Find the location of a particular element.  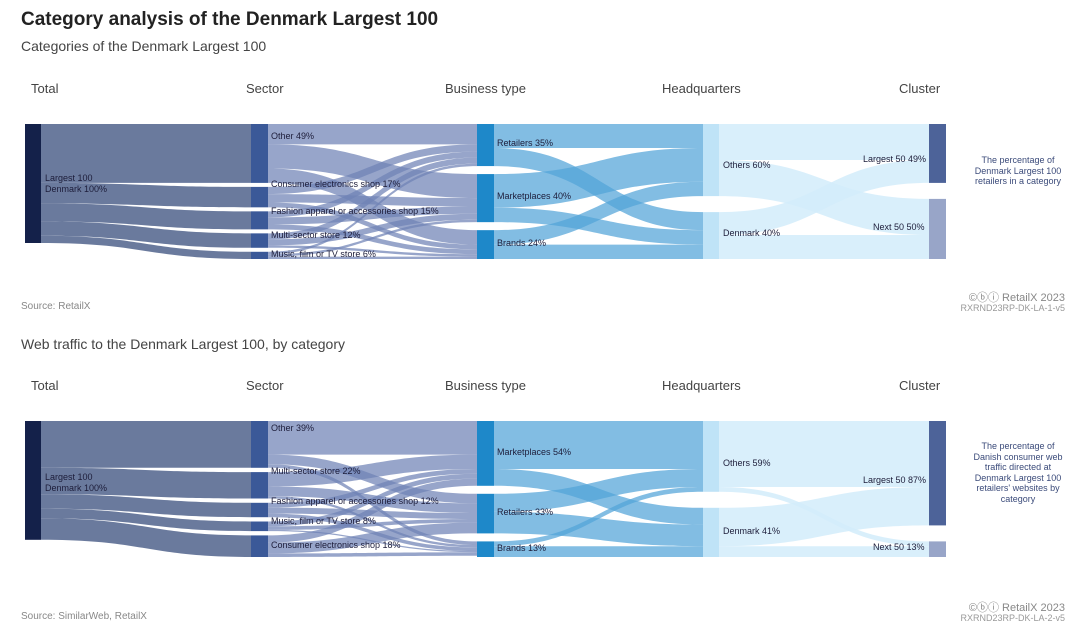

chart-2-brand: ©ⓑⓘ RetailX 2023 is located at coordinates (1016, 608).